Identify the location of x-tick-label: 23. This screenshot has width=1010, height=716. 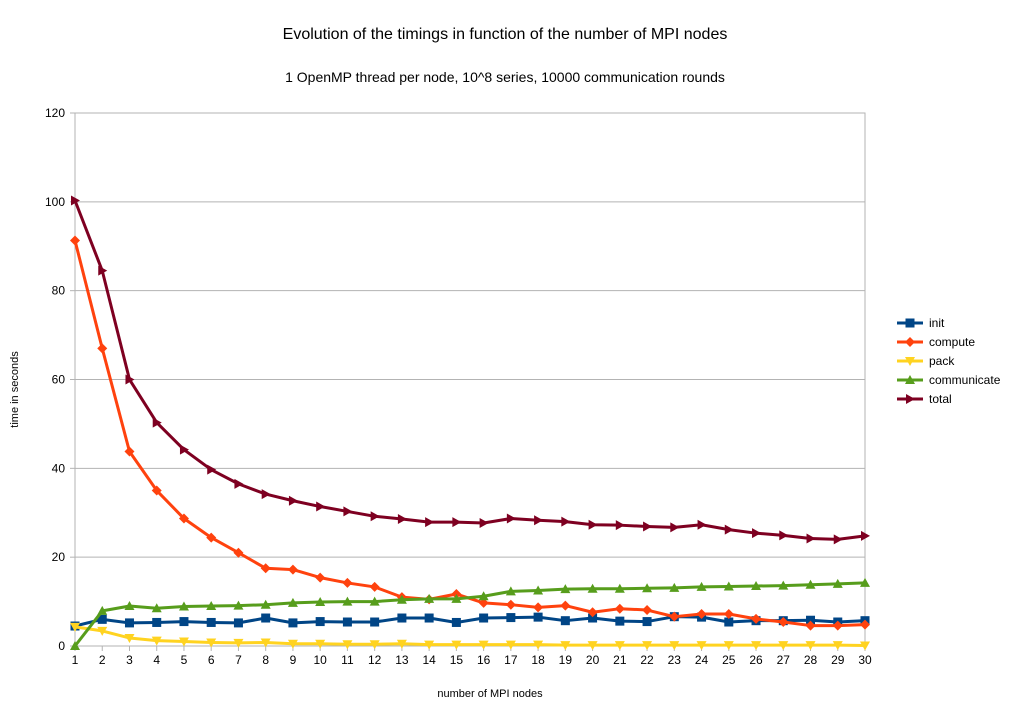
(675, 660).